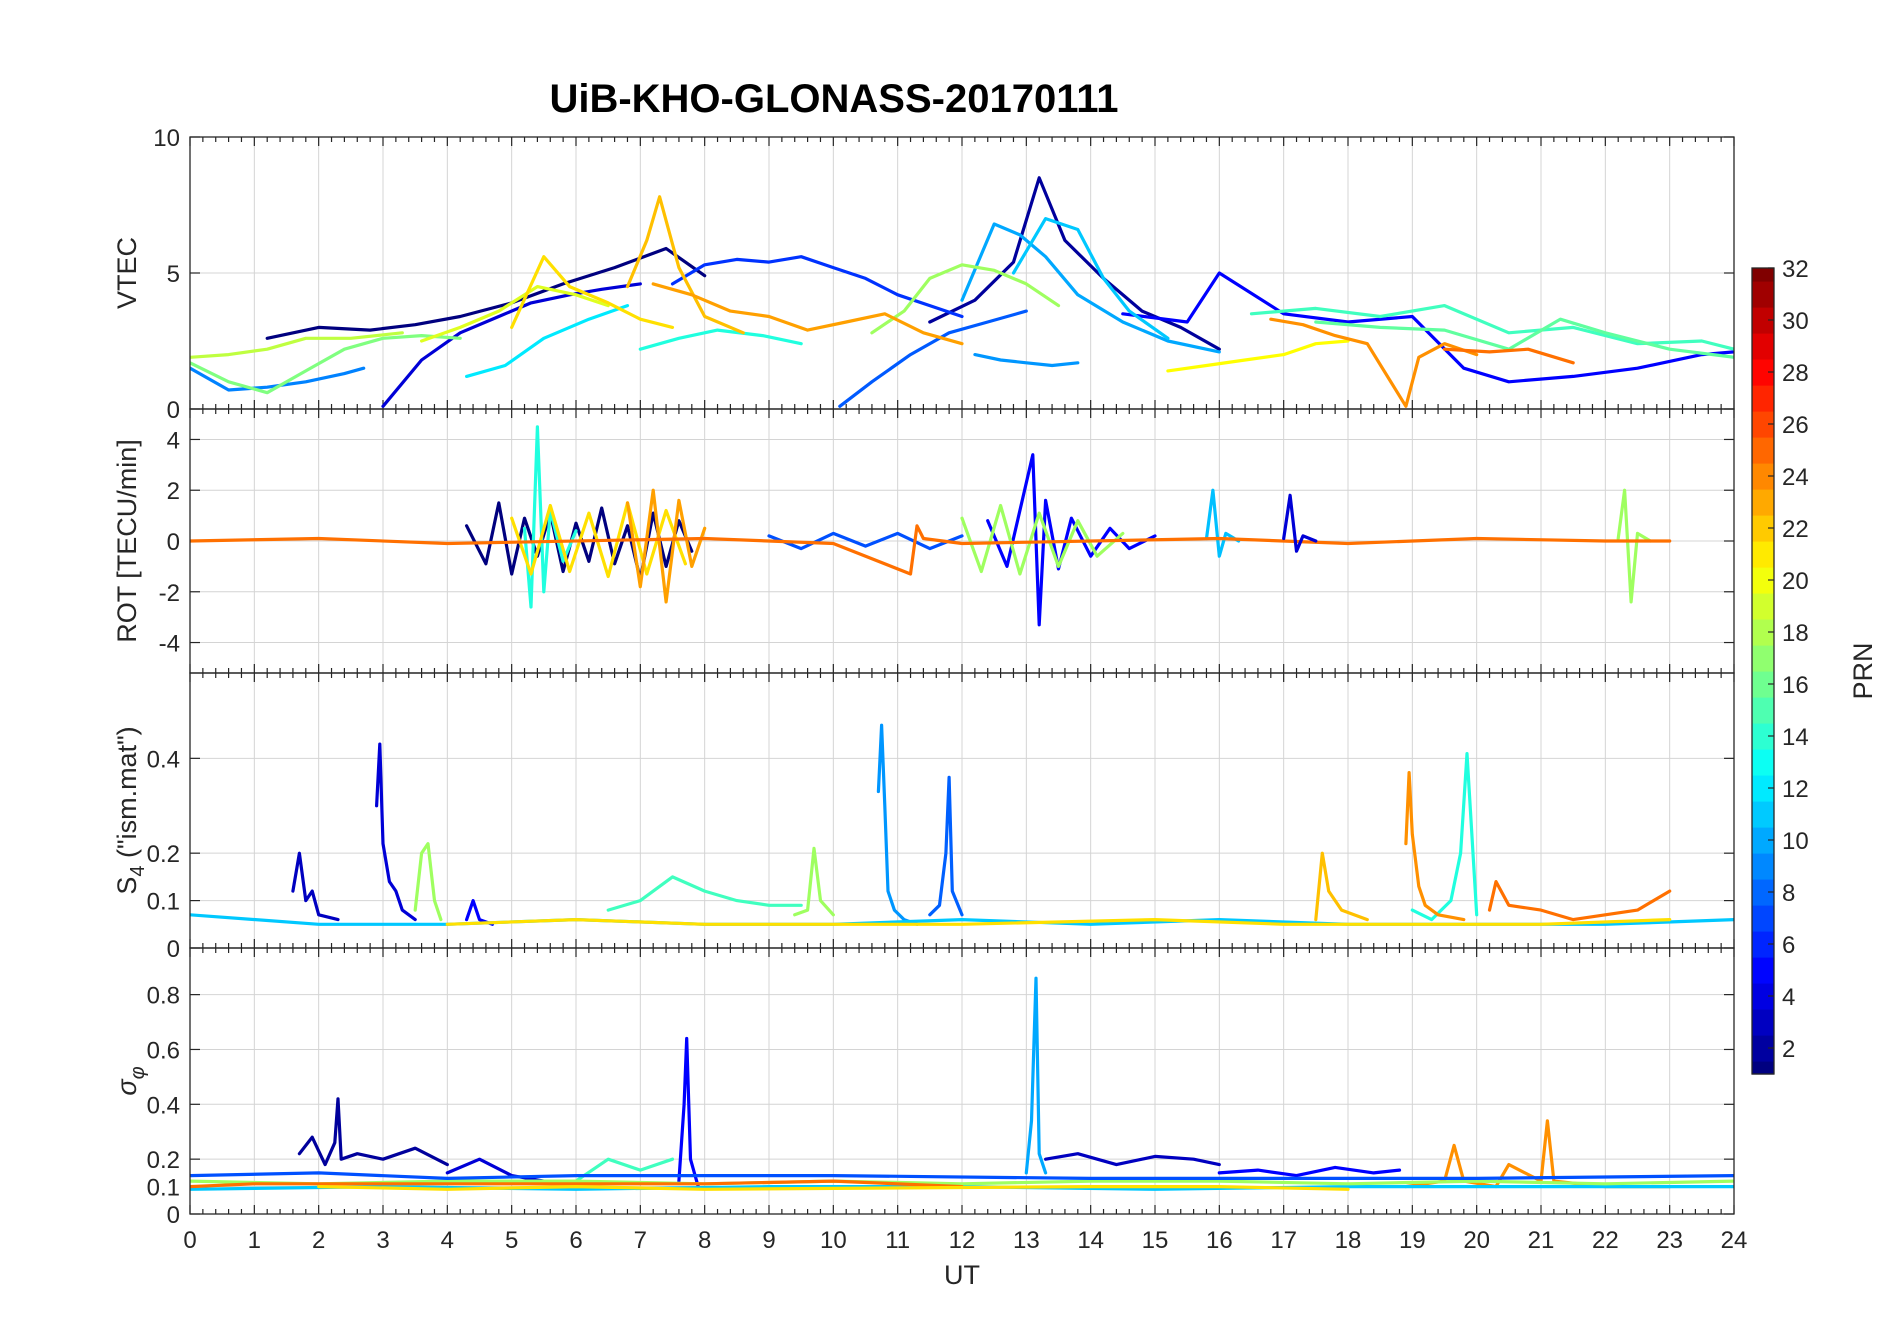  I want to click on x-tick-label: 6, so click(575, 1240).